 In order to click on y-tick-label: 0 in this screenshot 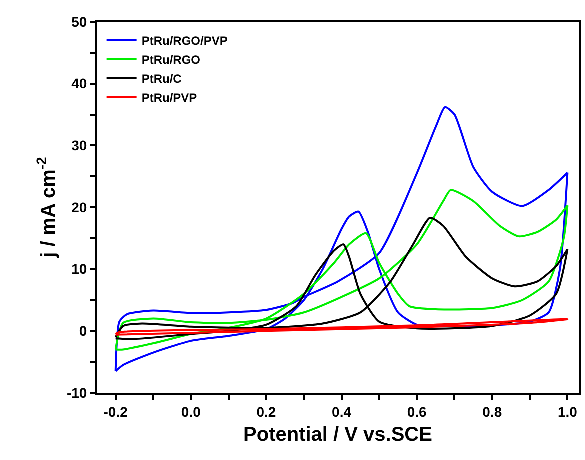, I will do `click(83, 331)`.